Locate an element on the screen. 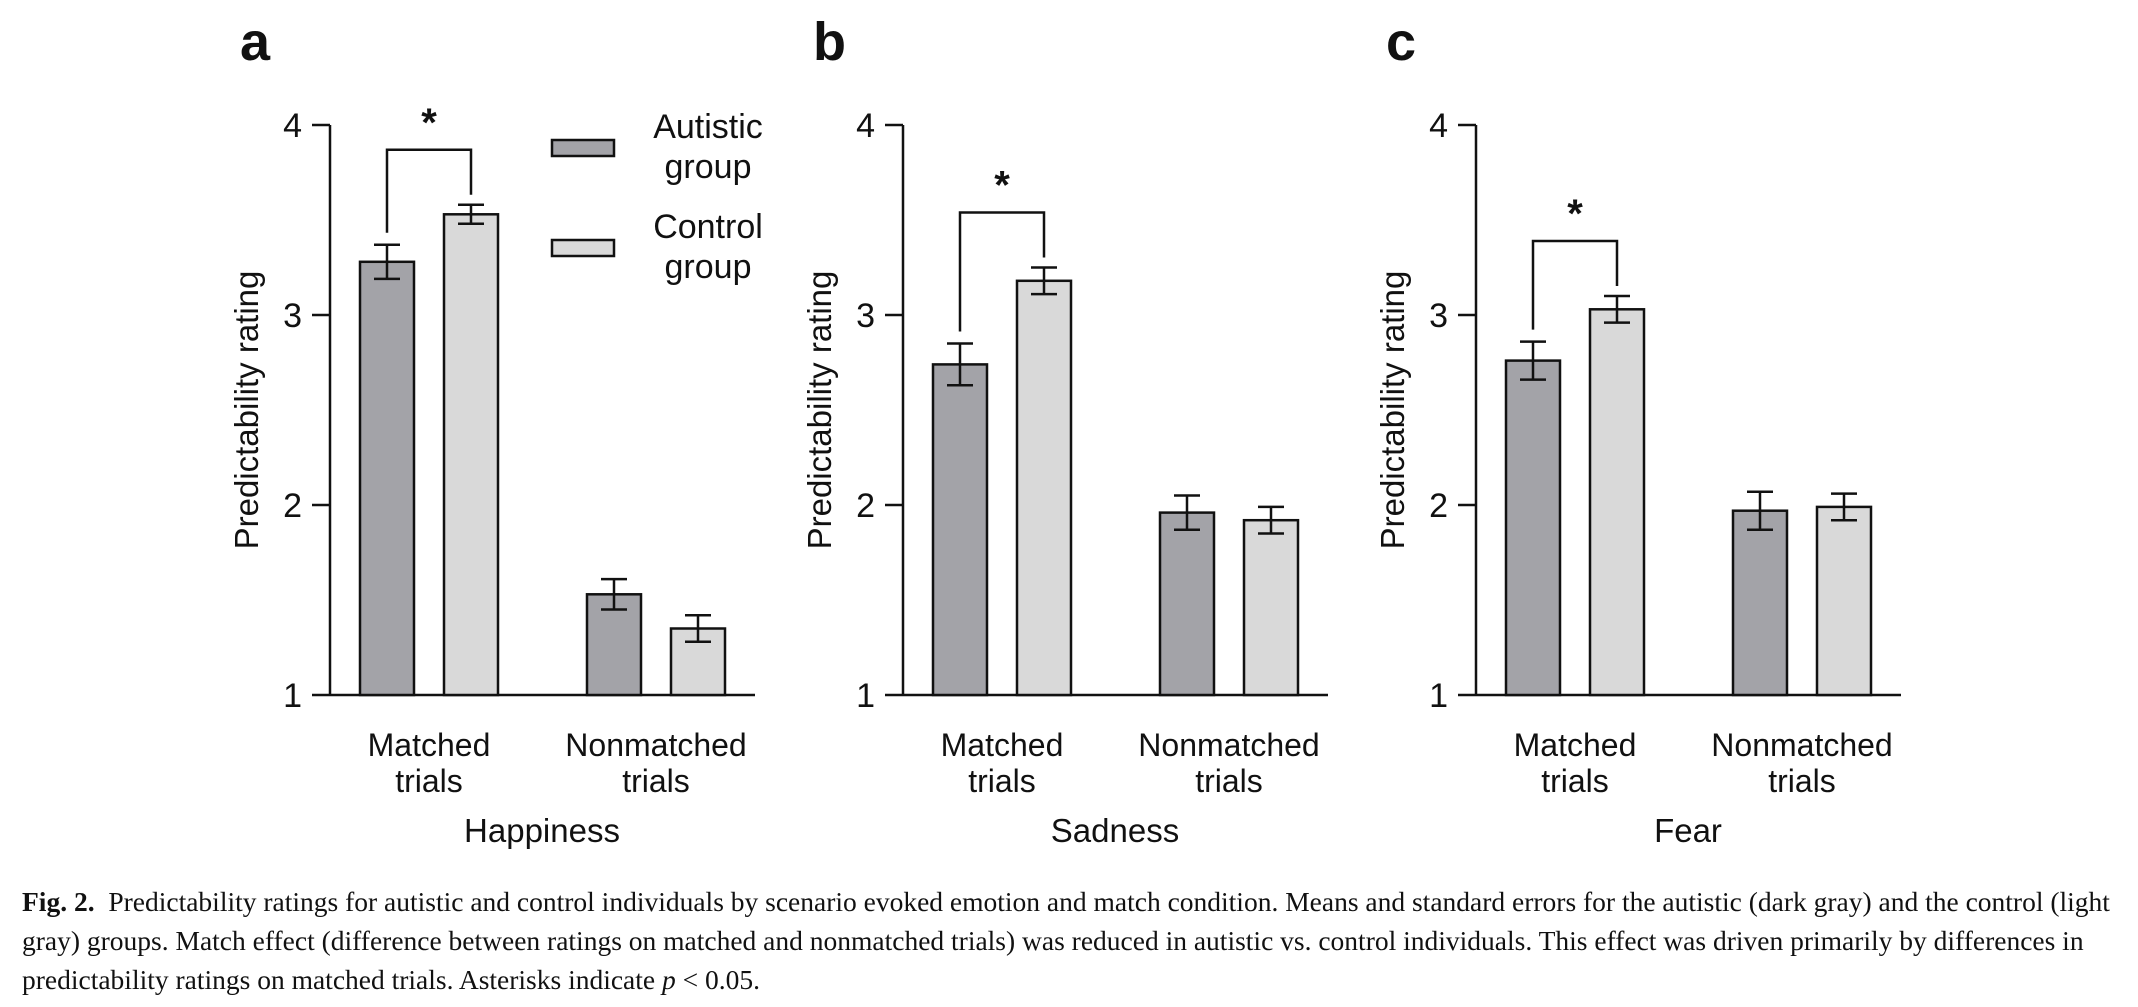 The width and height of the screenshot is (2138, 1007). panel-letter: b is located at coordinates (829, 42).